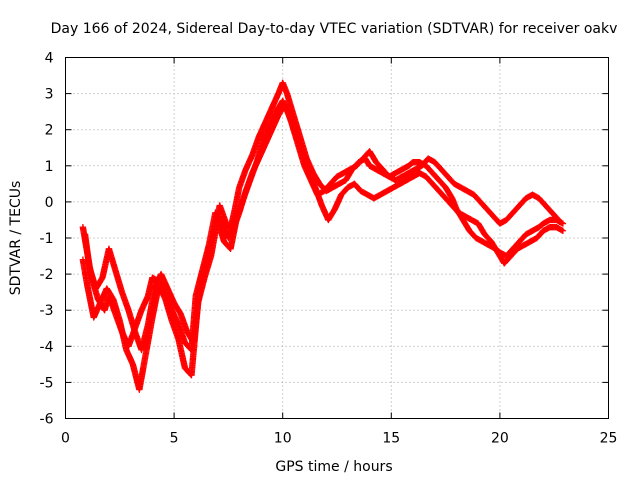 This screenshot has width=640, height=480. Describe the element at coordinates (174, 439) in the screenshot. I see `x-tick-label: 5` at that location.